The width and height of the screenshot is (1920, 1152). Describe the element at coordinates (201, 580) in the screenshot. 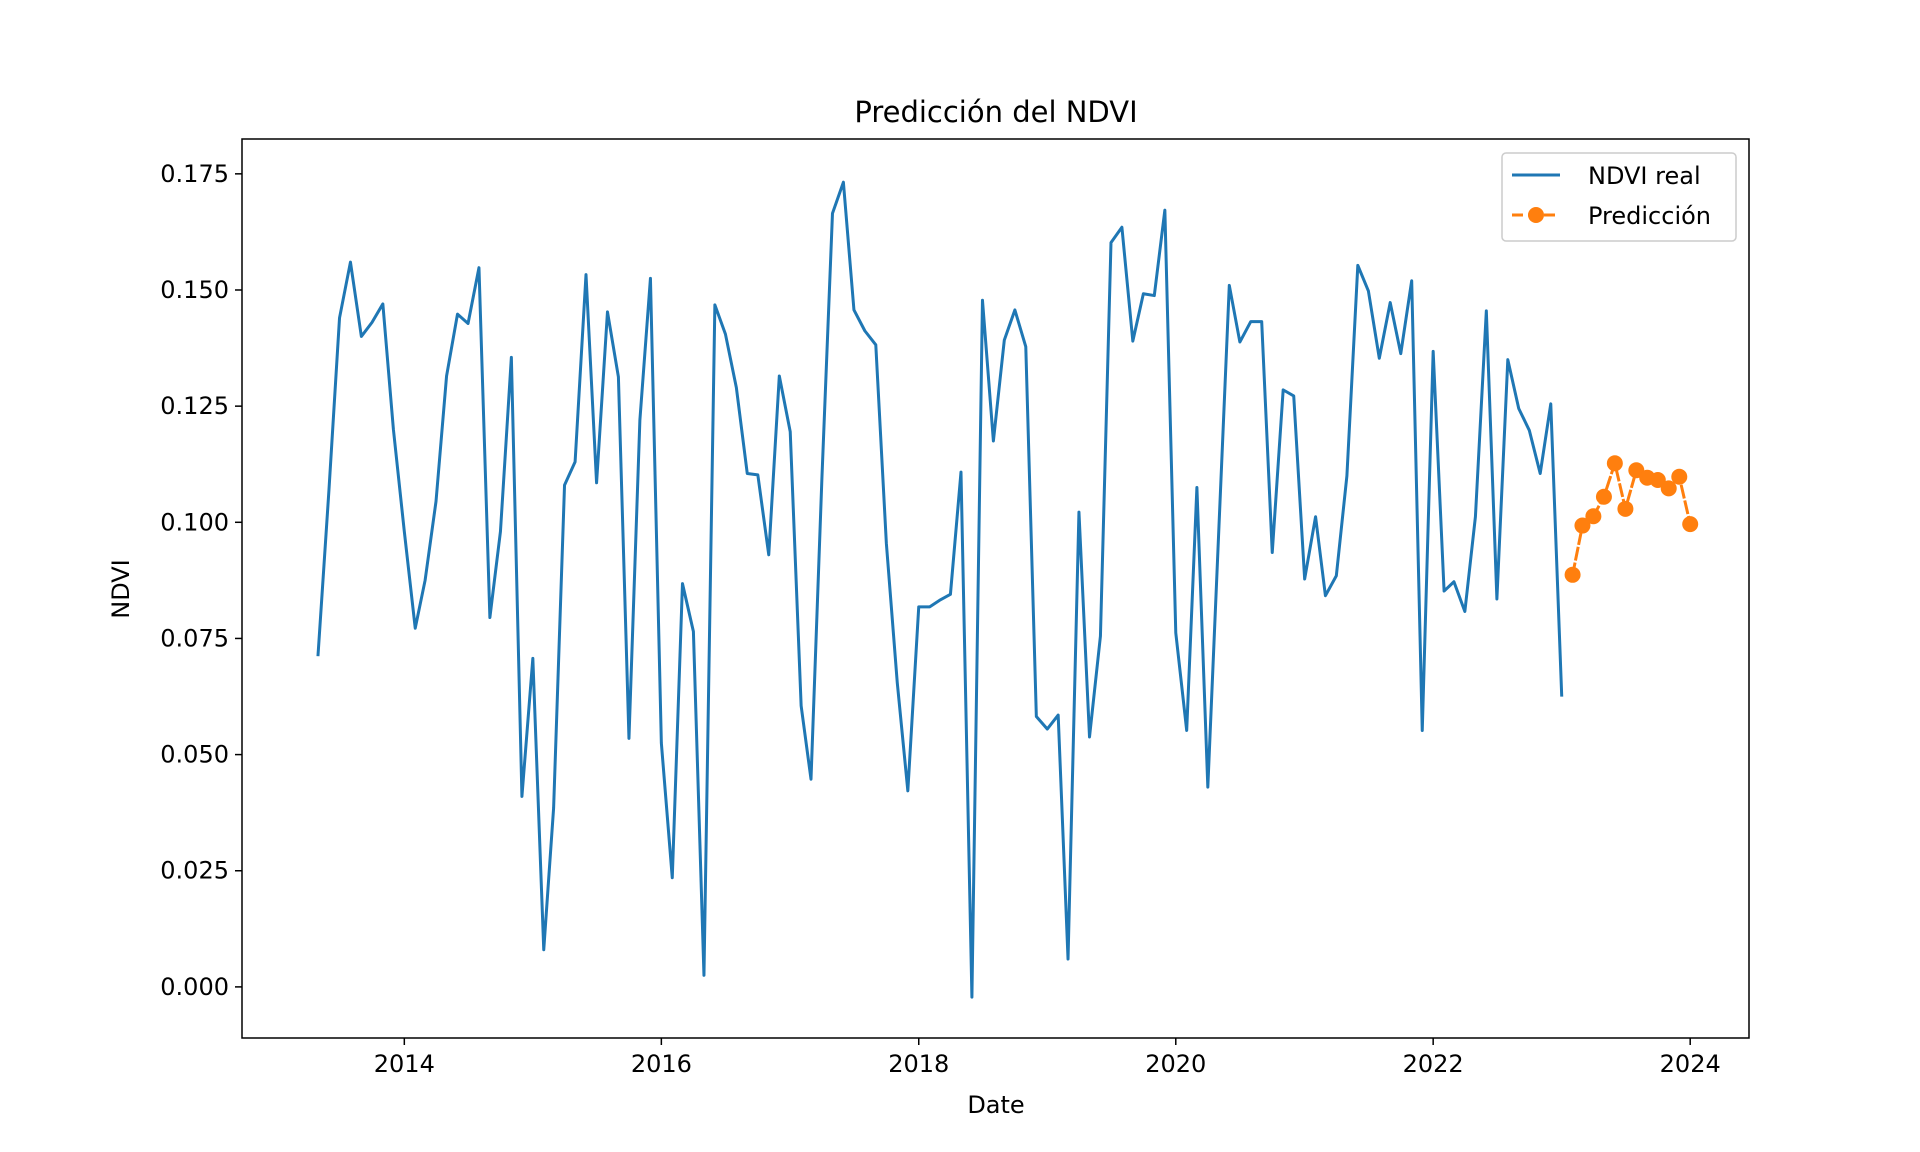

I see `y-axis: 0.000 0.025 0.050 0.075 0.100 0.125 0.150 0.175` at that location.